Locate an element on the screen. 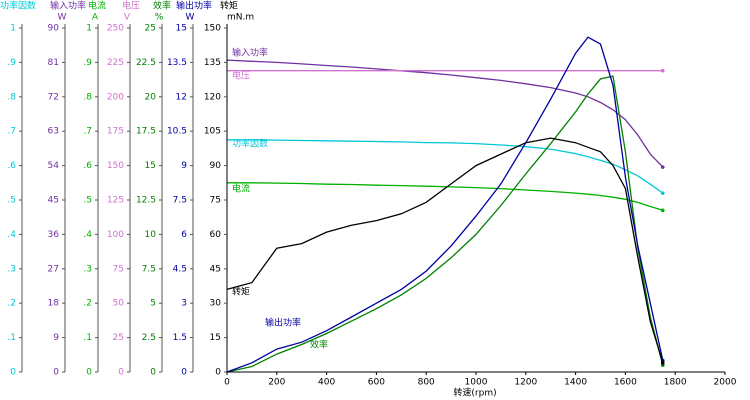  x-tick-label: 600 is located at coordinates (376, 383).